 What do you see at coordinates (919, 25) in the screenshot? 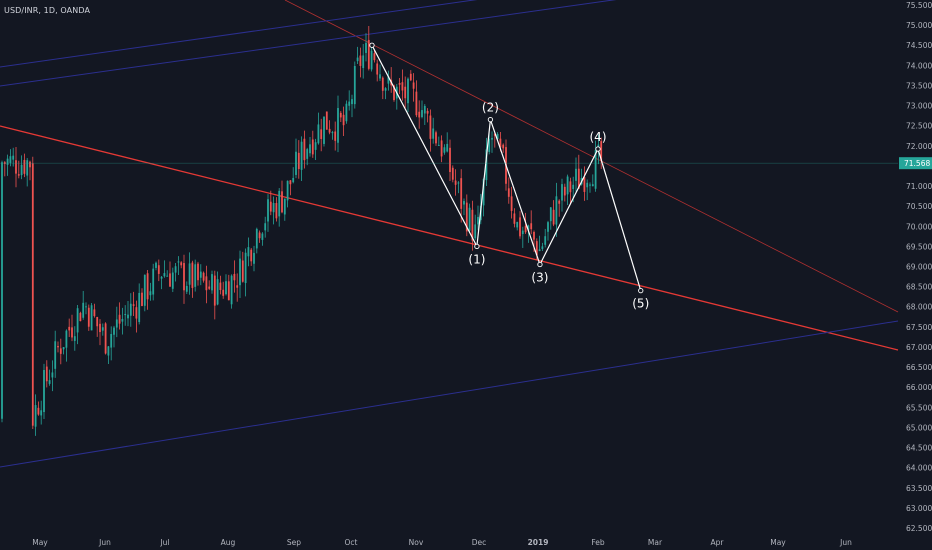
I see `y-tick-label: 75.000` at bounding box center [919, 25].